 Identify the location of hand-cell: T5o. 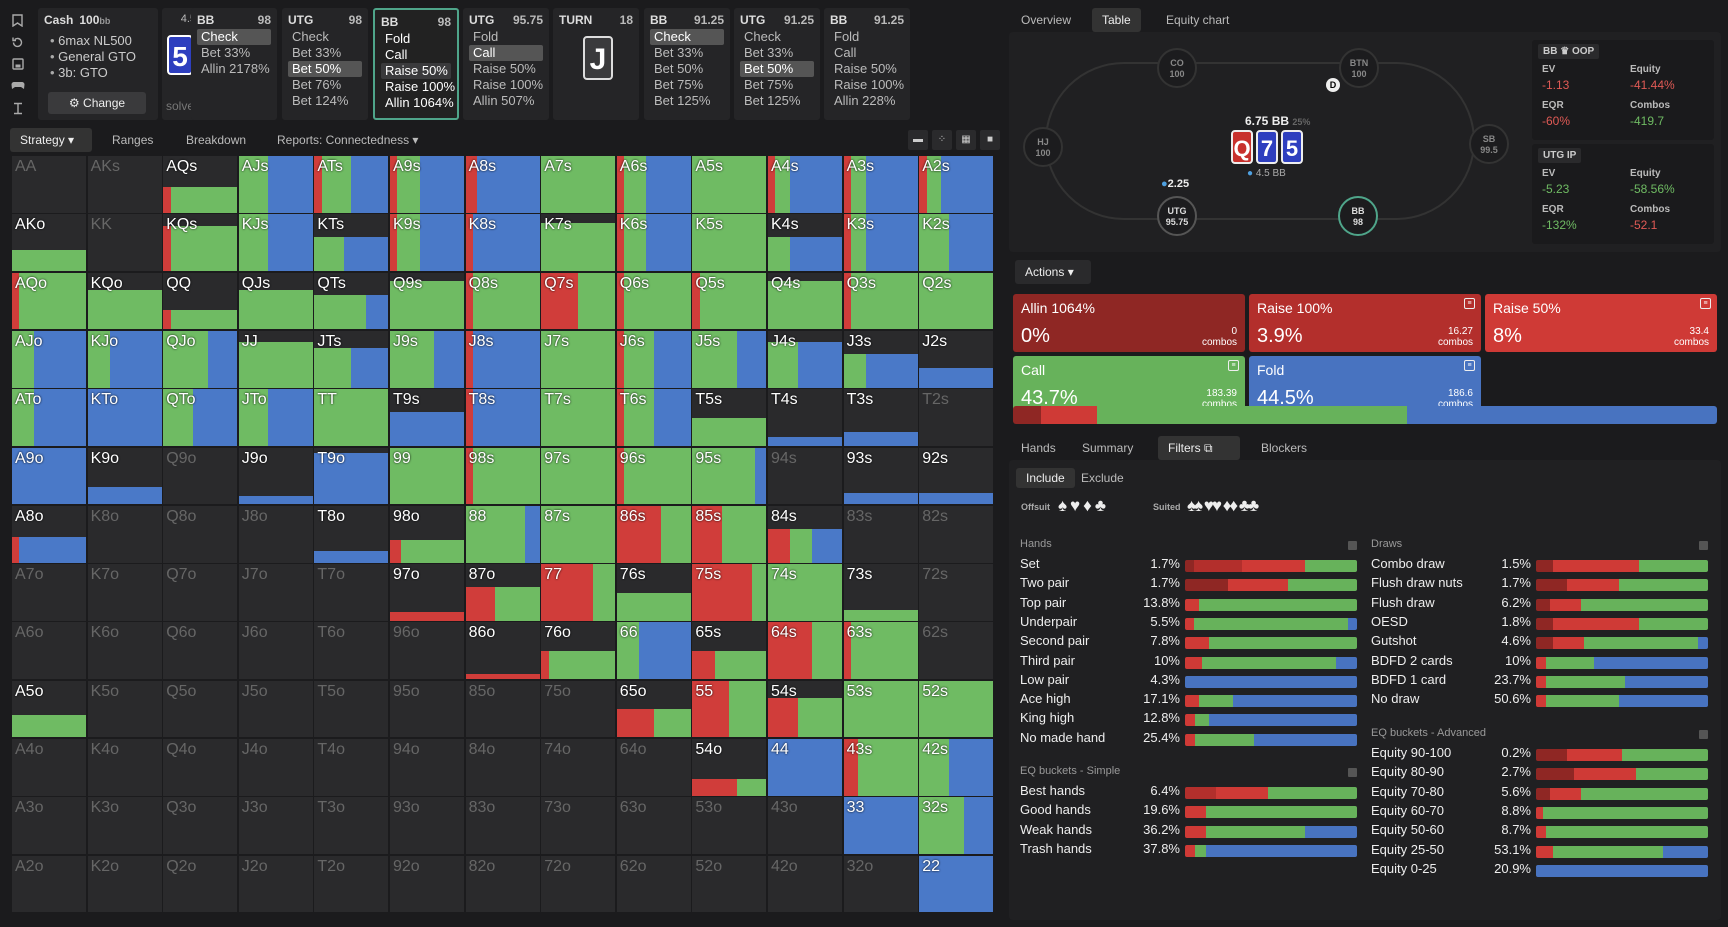
(351, 709).